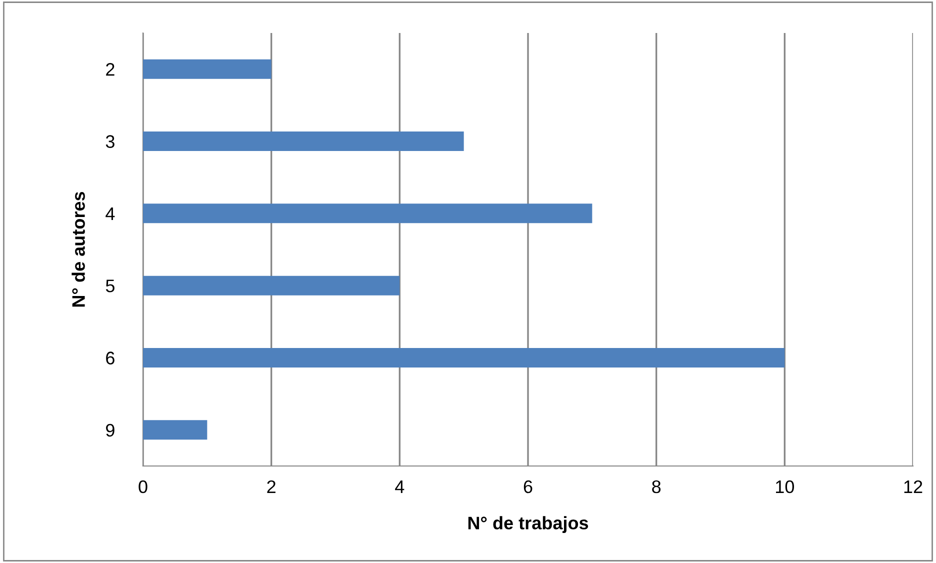  Describe the element at coordinates (528, 487) in the screenshot. I see `x-tick-label: 6` at that location.